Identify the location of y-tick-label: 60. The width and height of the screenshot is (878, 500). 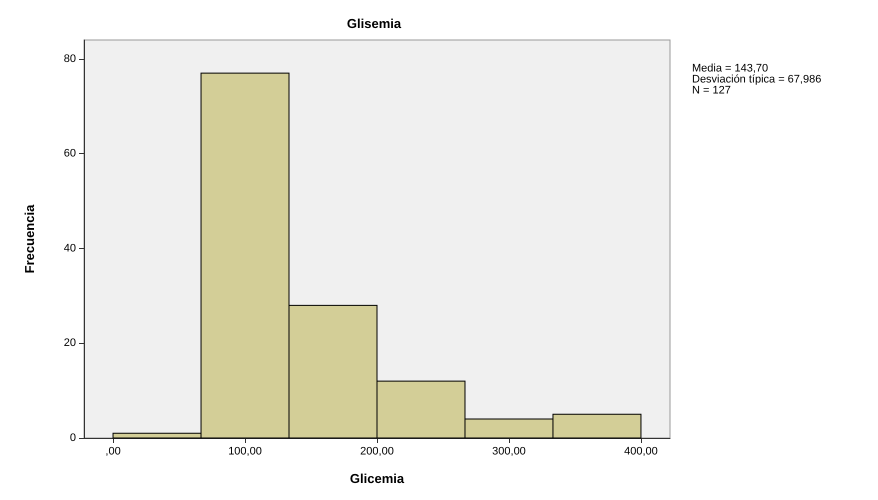
(70, 154).